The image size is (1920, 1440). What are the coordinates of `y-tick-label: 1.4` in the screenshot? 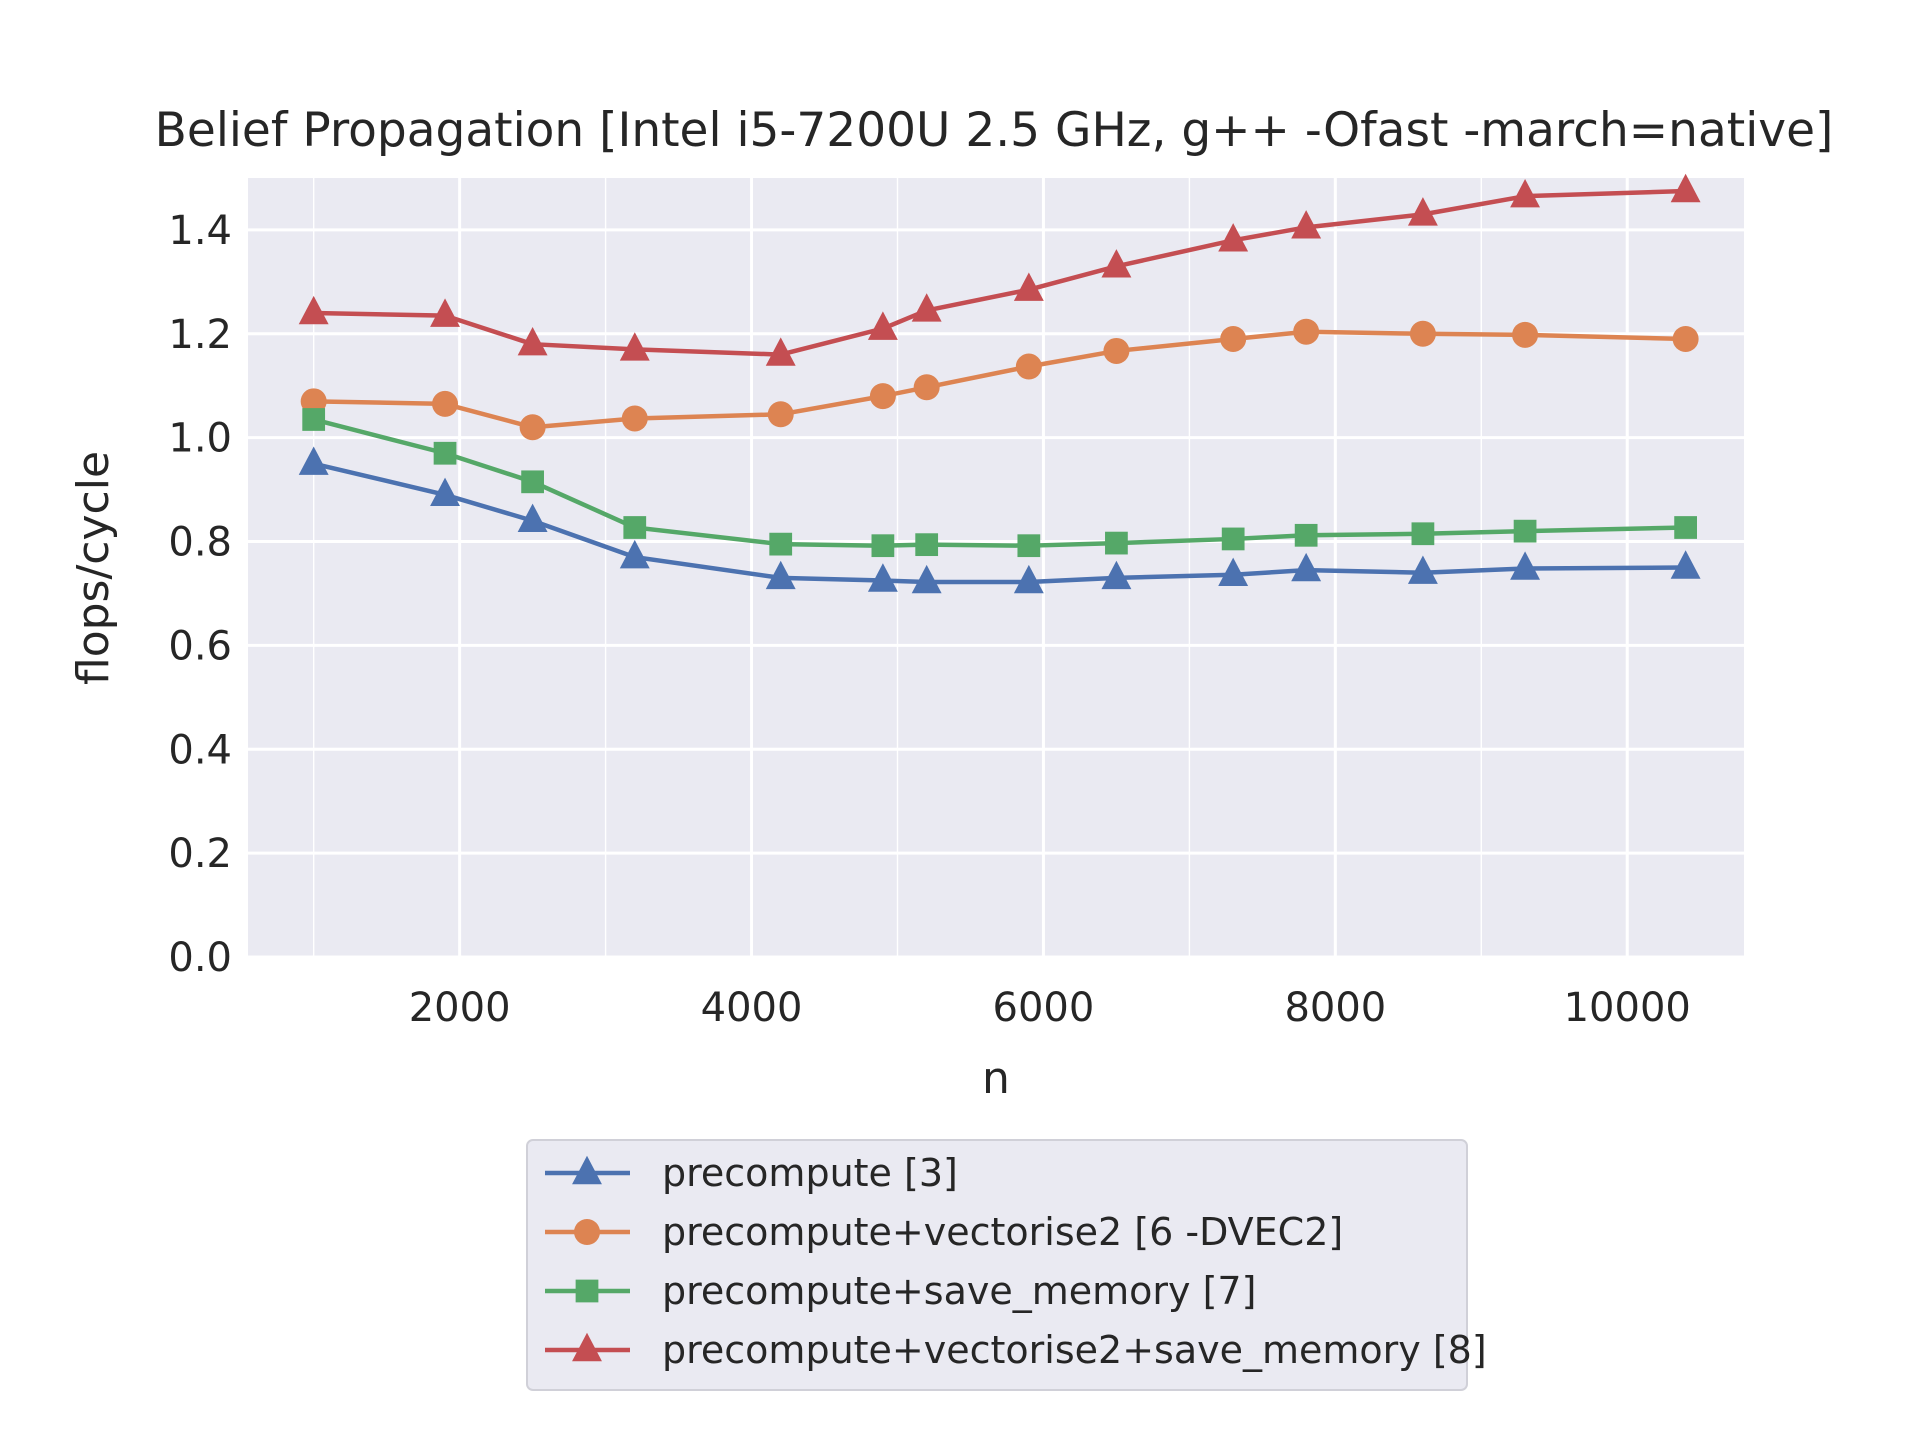 It's located at (200, 231).